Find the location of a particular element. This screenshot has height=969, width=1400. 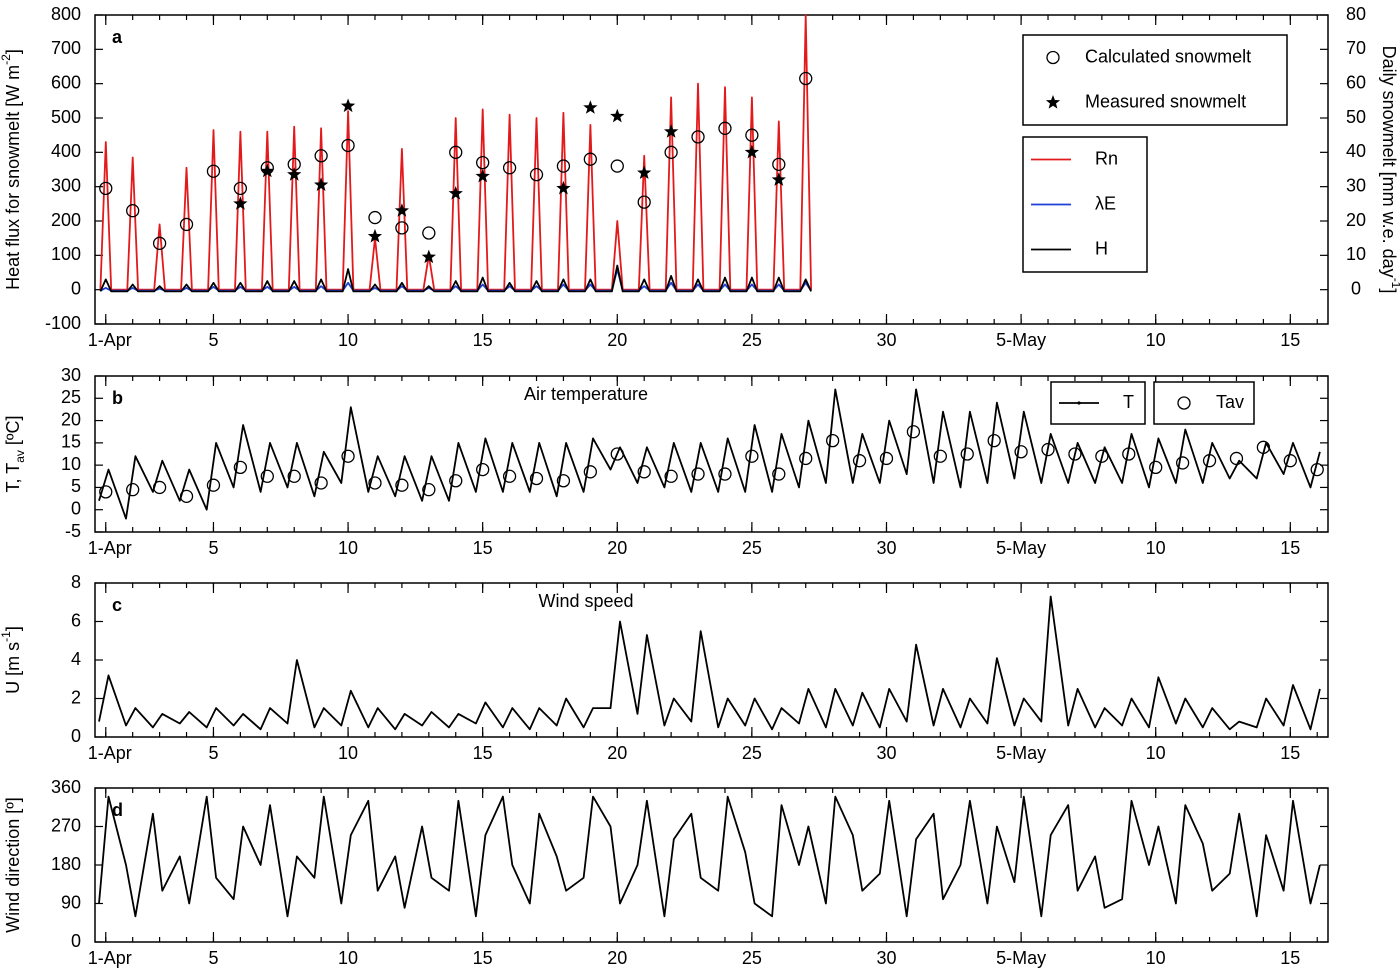

y-axis-label-part: -2 is located at coordinates (6, 59).